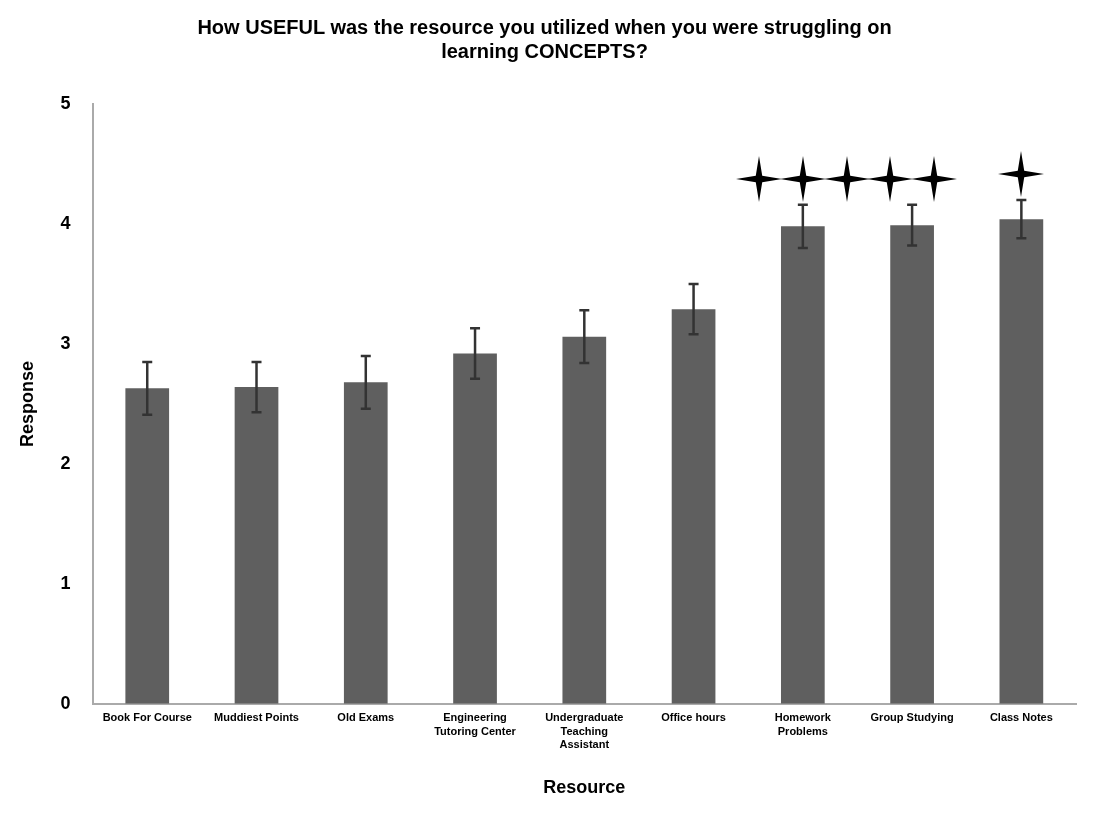 The height and width of the screenshot is (822, 1099). What do you see at coordinates (256, 717) in the screenshot?
I see `x-tick-label: Muddiest Points` at bounding box center [256, 717].